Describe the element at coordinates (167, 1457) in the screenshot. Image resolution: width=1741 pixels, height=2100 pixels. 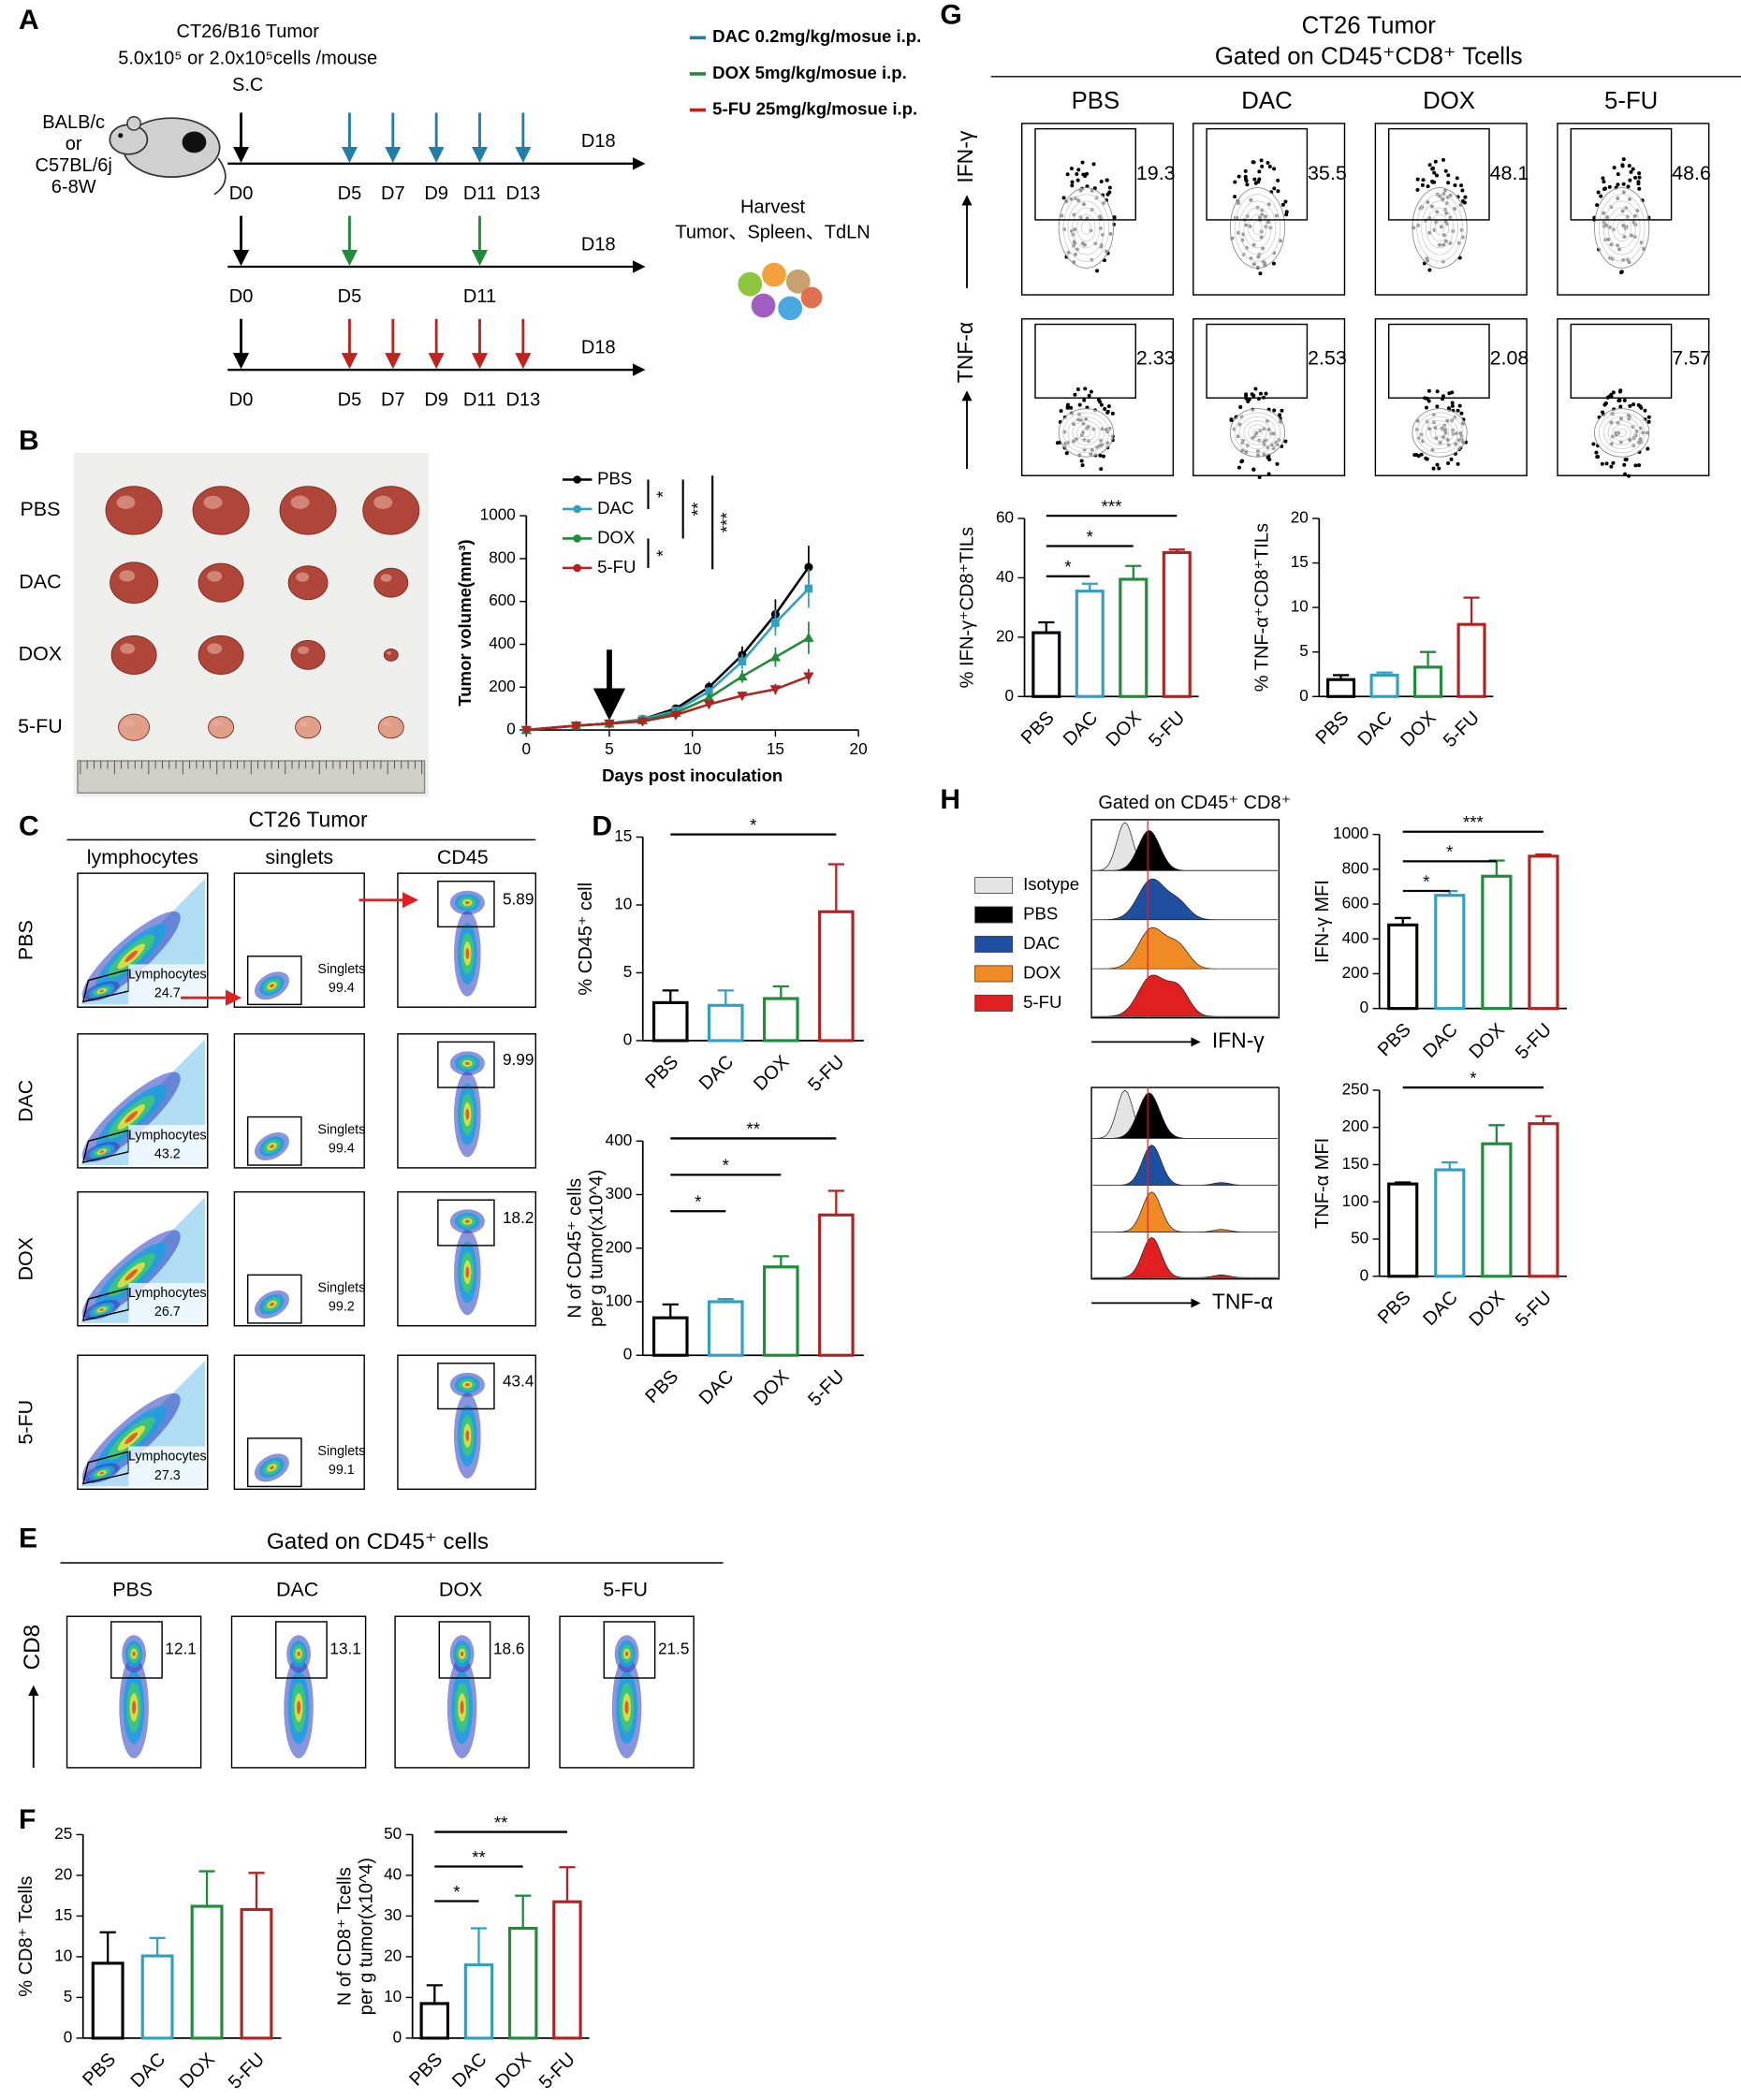
I see `gate-name: Lymphocytes` at that location.